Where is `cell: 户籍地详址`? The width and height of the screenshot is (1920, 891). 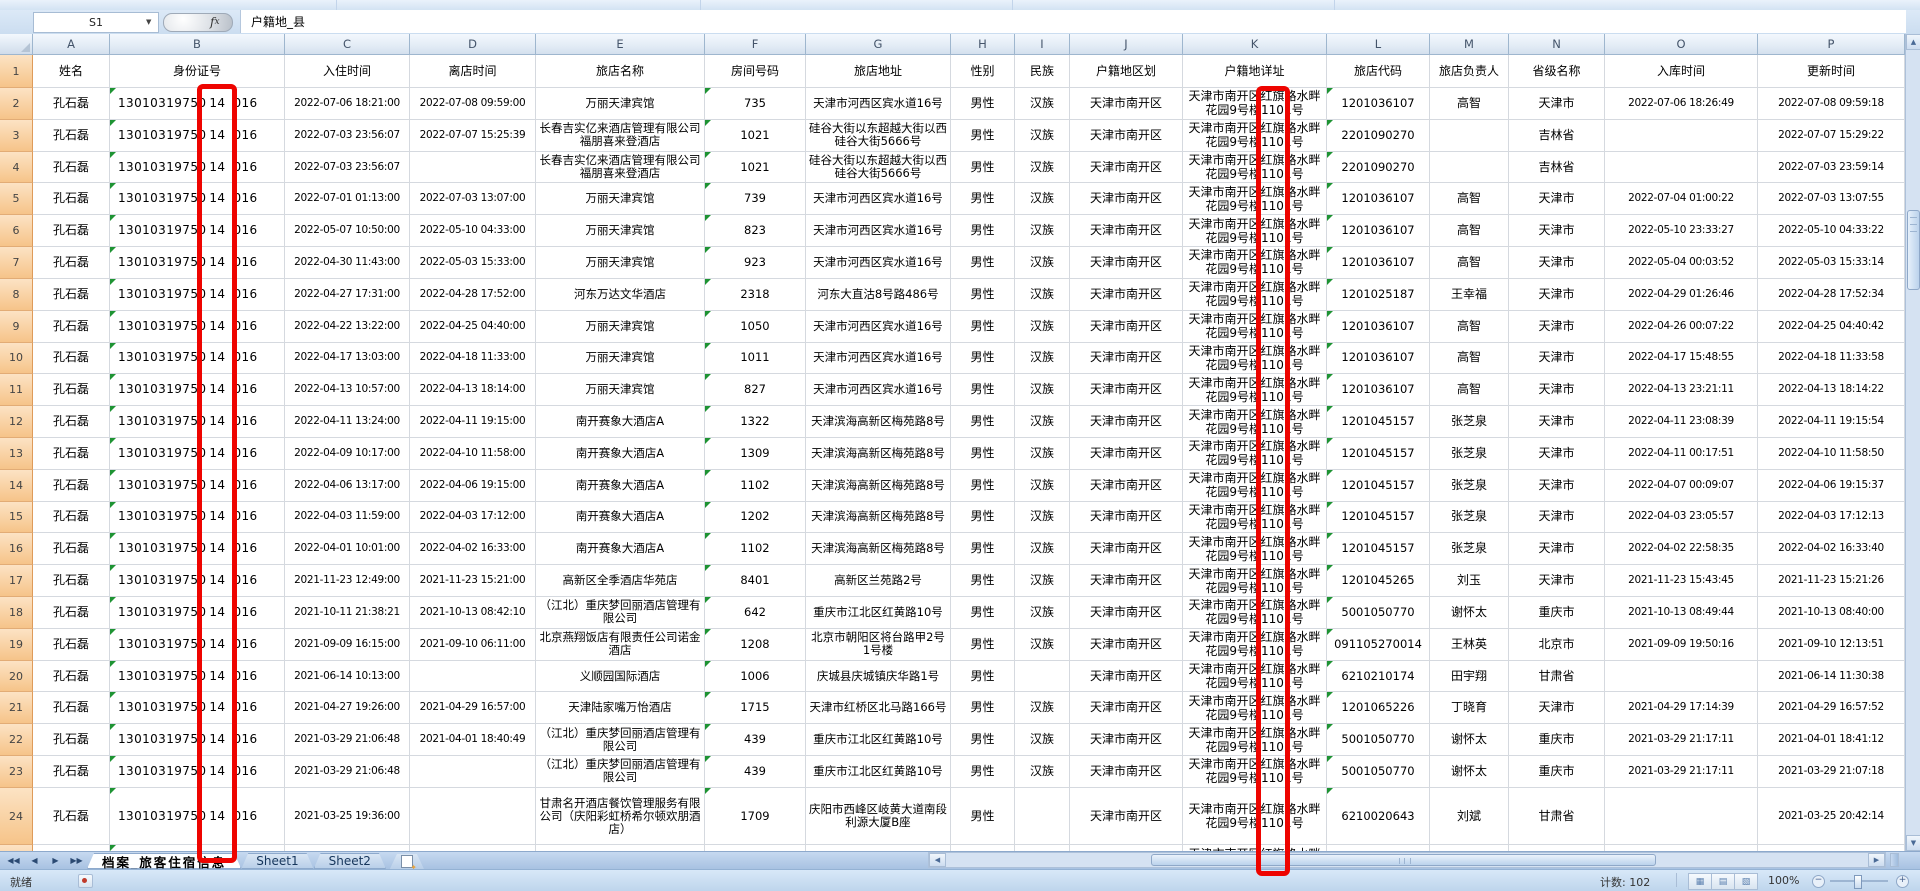 cell: 户籍地详址 is located at coordinates (1255, 71).